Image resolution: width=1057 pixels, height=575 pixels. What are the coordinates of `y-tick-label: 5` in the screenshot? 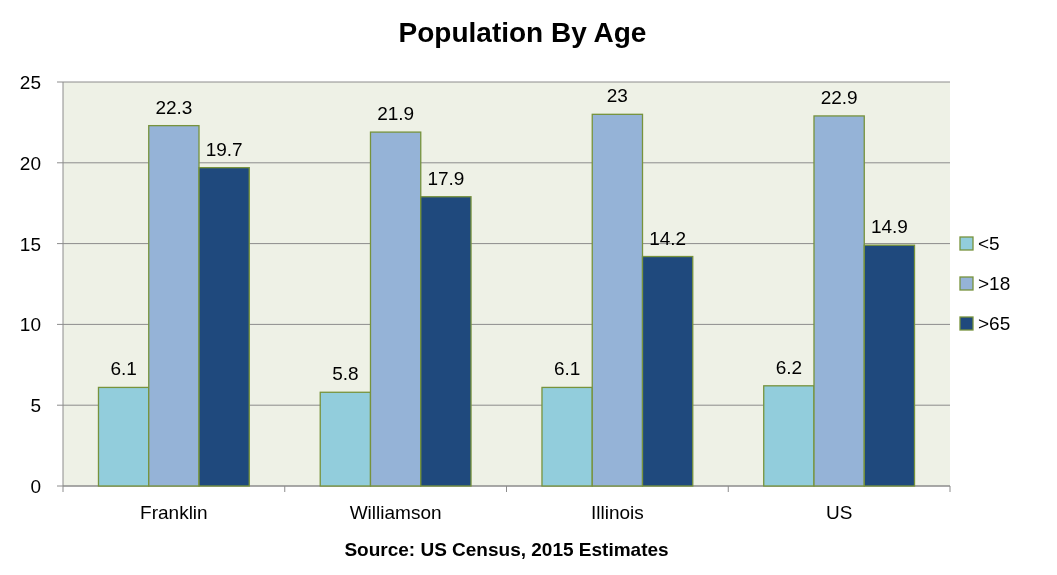 It's located at (35, 406).